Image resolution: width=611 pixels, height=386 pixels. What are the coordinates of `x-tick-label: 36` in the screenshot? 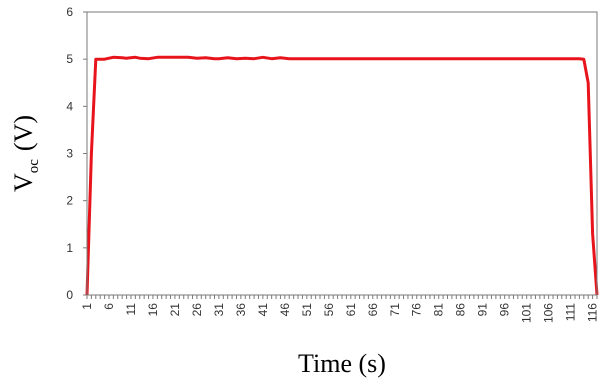 It's located at (241, 310).